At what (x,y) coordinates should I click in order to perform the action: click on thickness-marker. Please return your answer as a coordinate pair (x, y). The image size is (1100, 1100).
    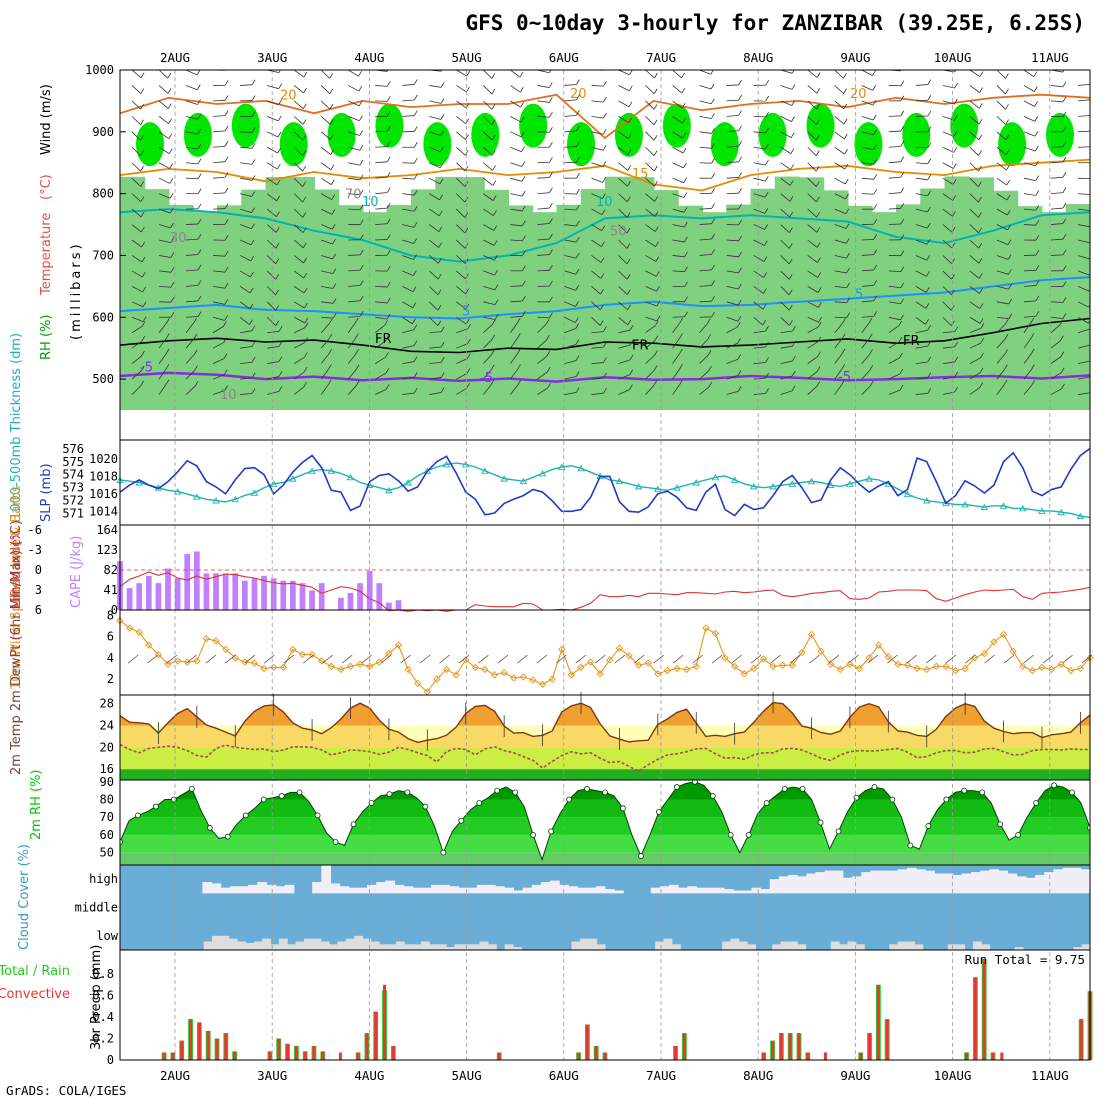
    Looking at the image, I should click on (465, 464).